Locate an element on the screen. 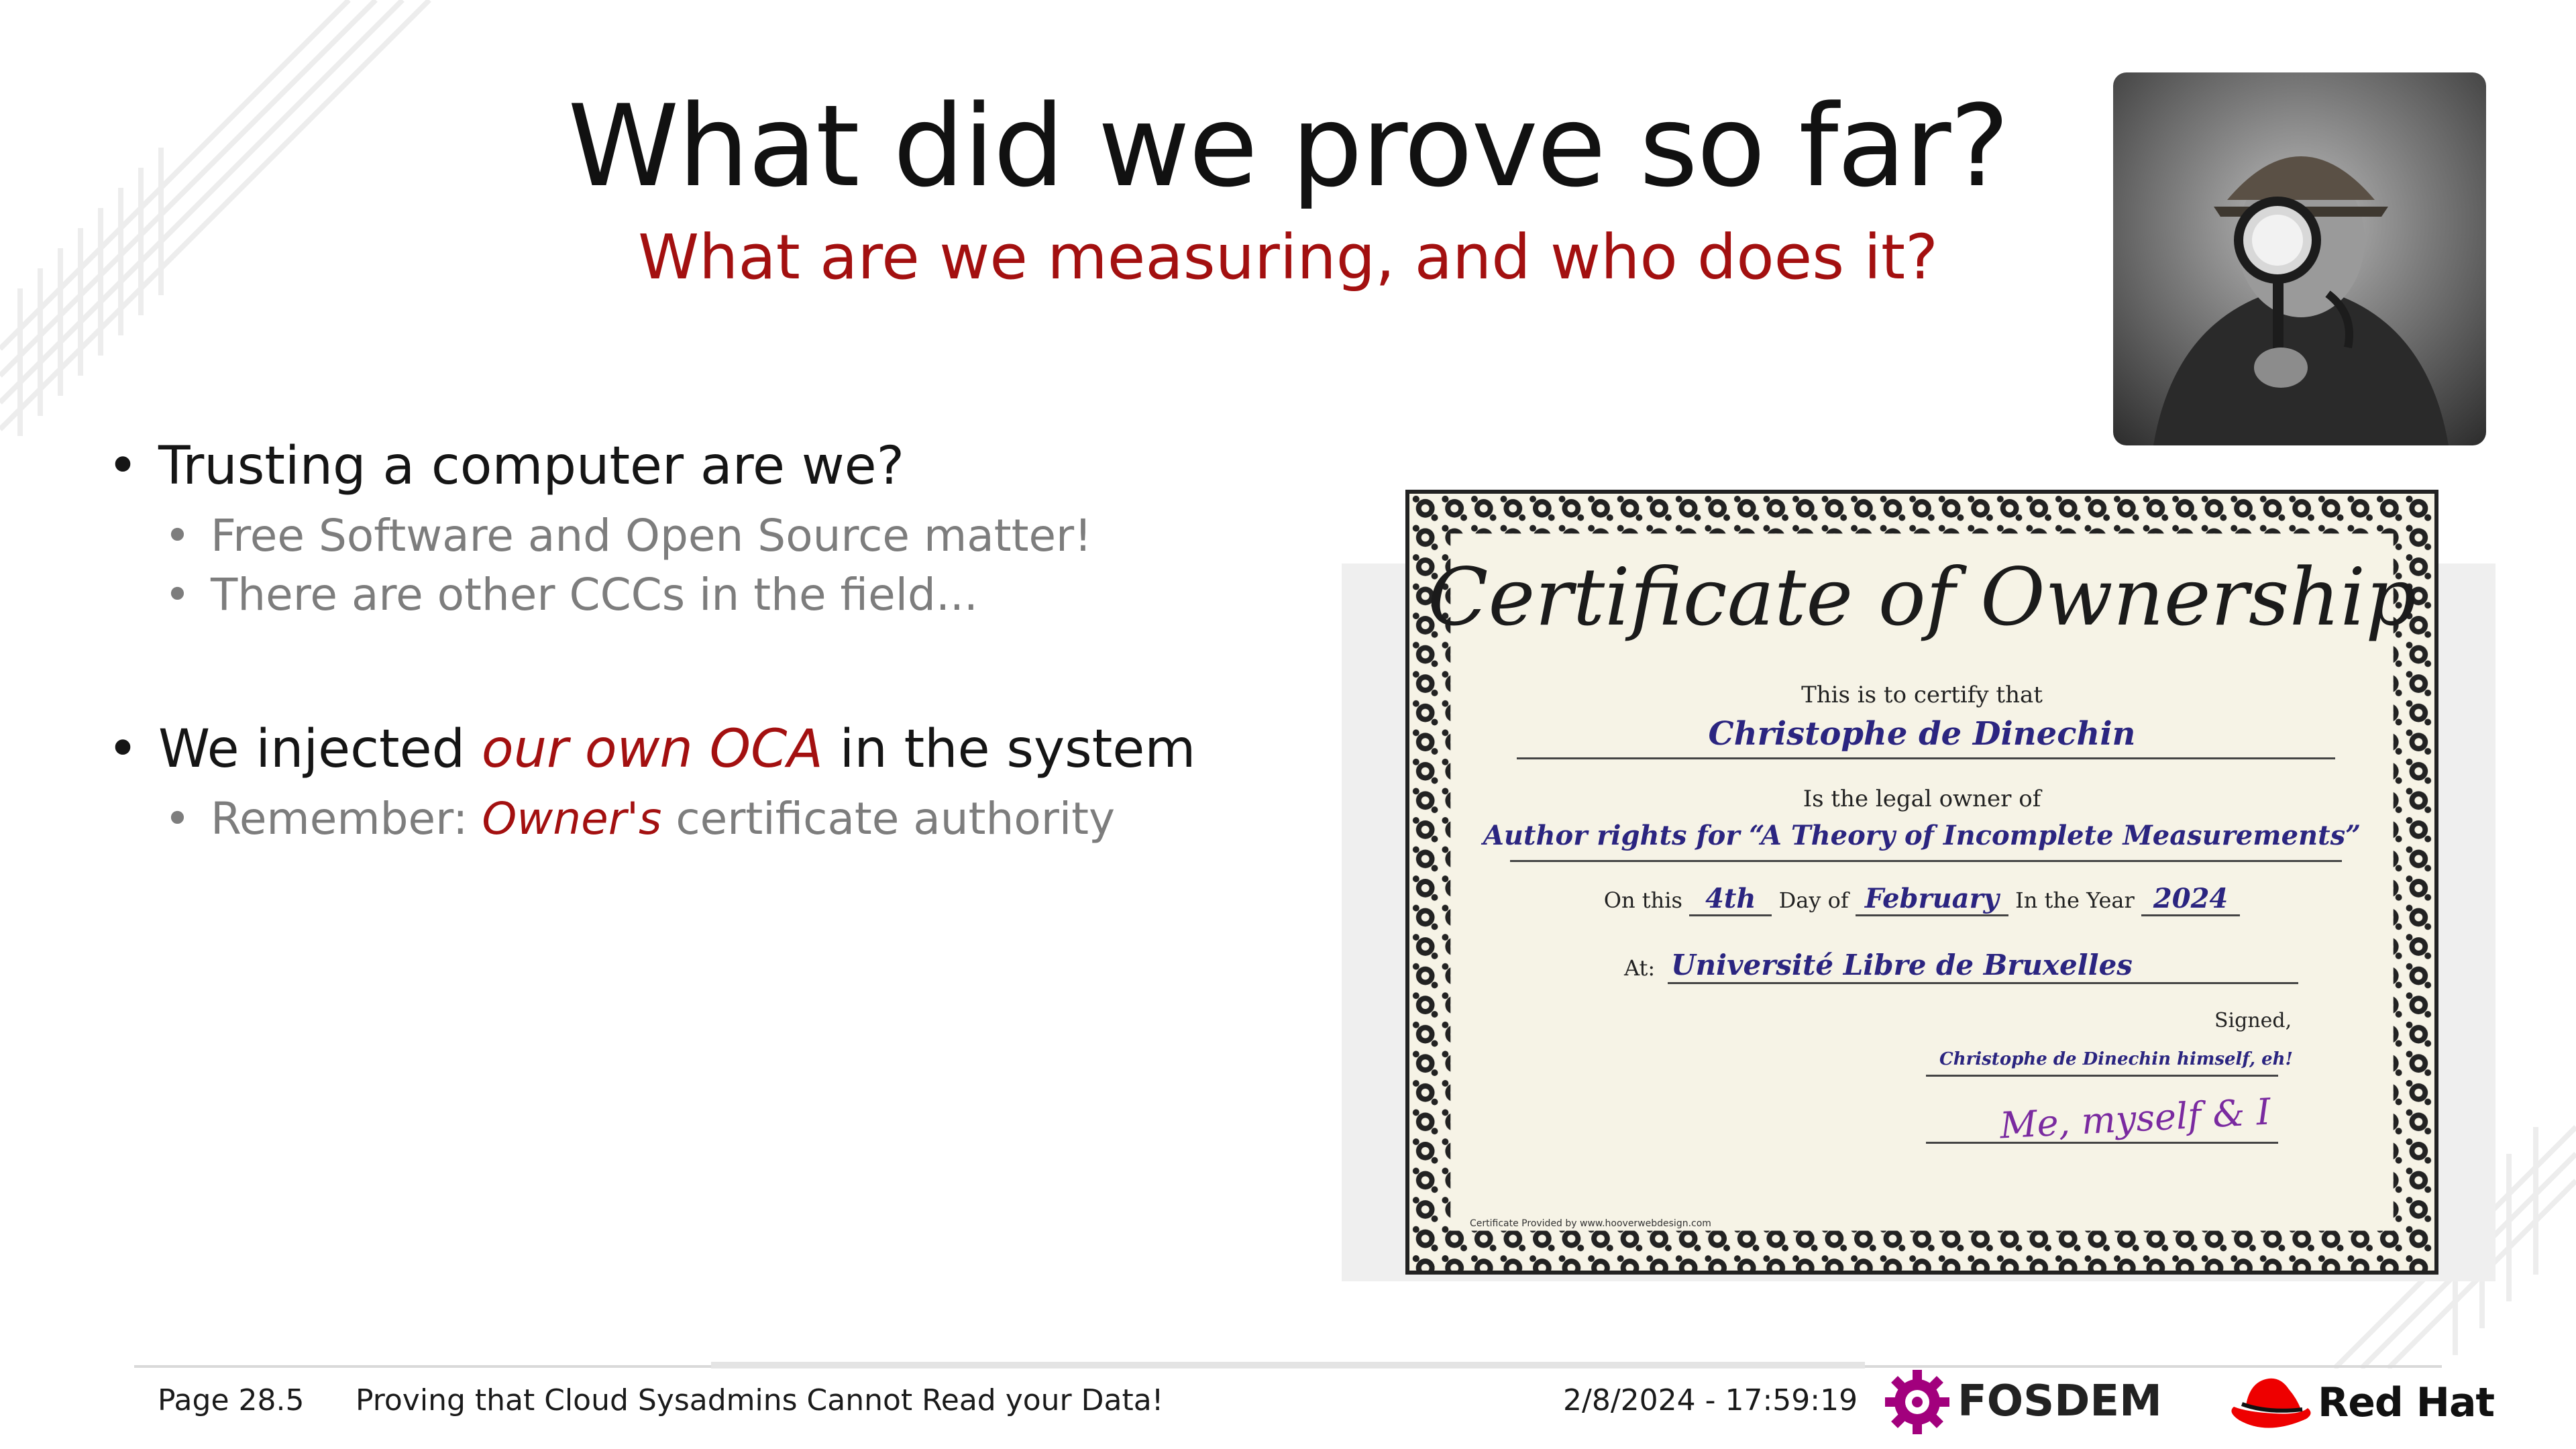 The width and height of the screenshot is (2576, 1449). redhat-fedora-icon is located at coordinates (2271, 1403).